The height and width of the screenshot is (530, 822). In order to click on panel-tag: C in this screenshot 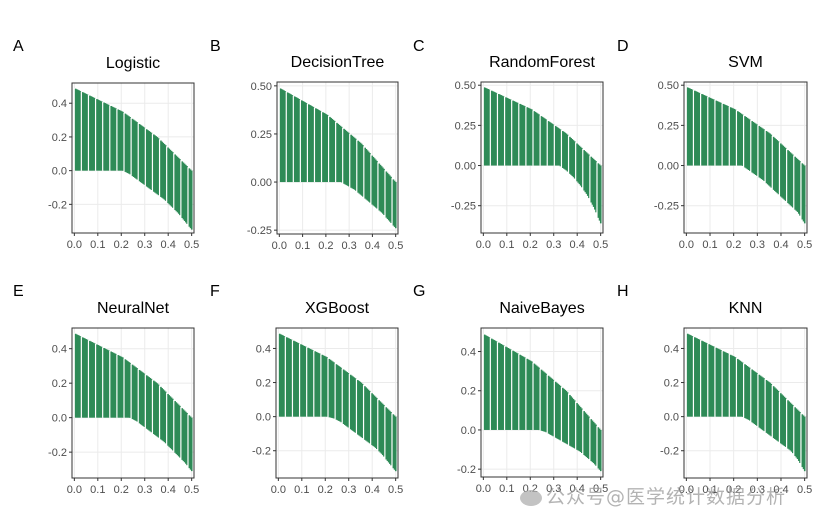, I will do `click(419, 46)`.